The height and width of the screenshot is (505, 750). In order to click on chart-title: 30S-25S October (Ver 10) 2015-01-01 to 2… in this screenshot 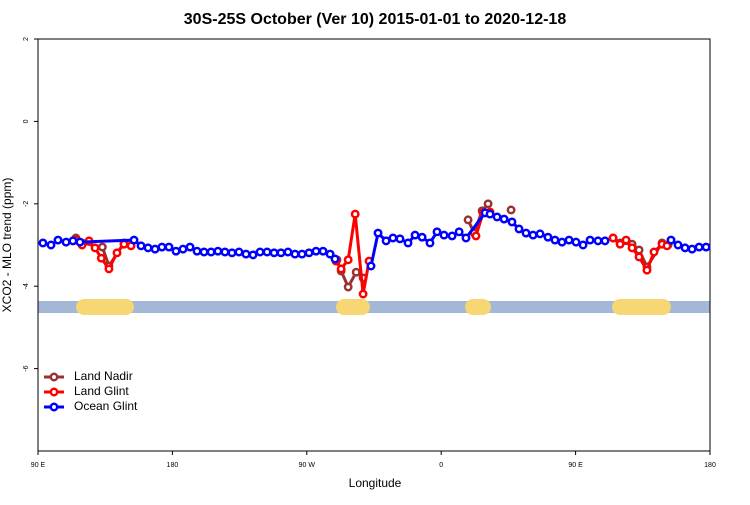, I will do `click(375, 19)`.